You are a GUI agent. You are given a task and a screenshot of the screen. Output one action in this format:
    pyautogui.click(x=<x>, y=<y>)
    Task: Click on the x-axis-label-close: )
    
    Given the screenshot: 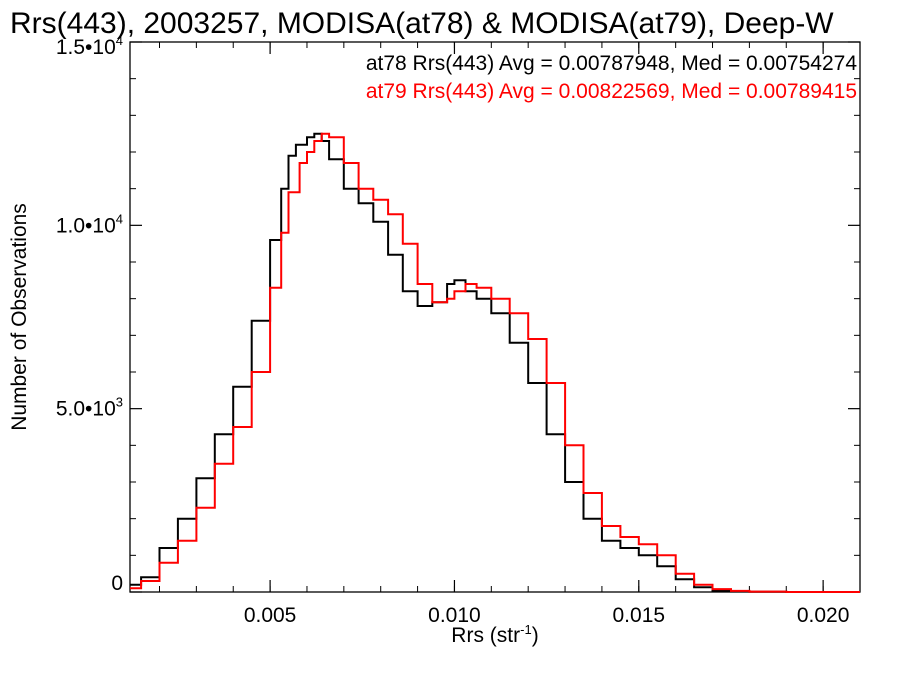 What is the action you would take?
    pyautogui.click(x=535, y=635)
    